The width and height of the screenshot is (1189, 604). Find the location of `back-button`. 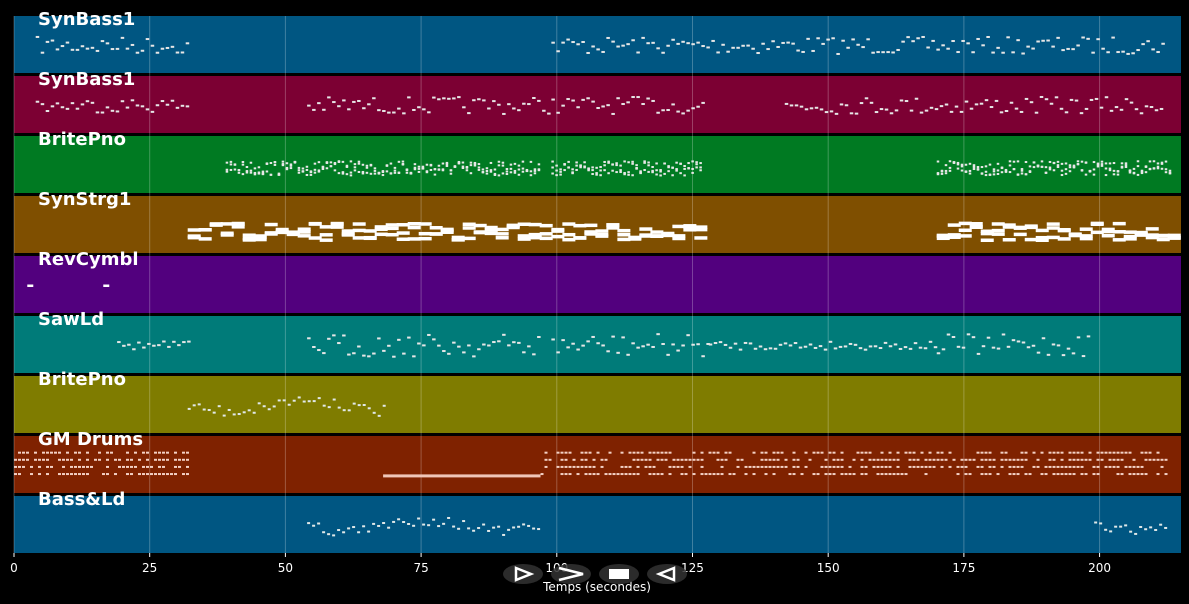

back-button is located at coordinates (667, 574).